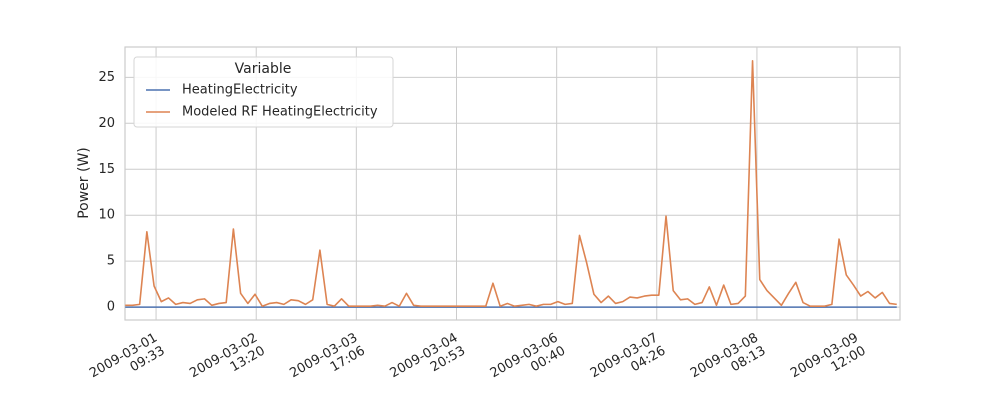 The height and width of the screenshot is (400, 1000). I want to click on y-tick-label: 25, so click(106, 77).